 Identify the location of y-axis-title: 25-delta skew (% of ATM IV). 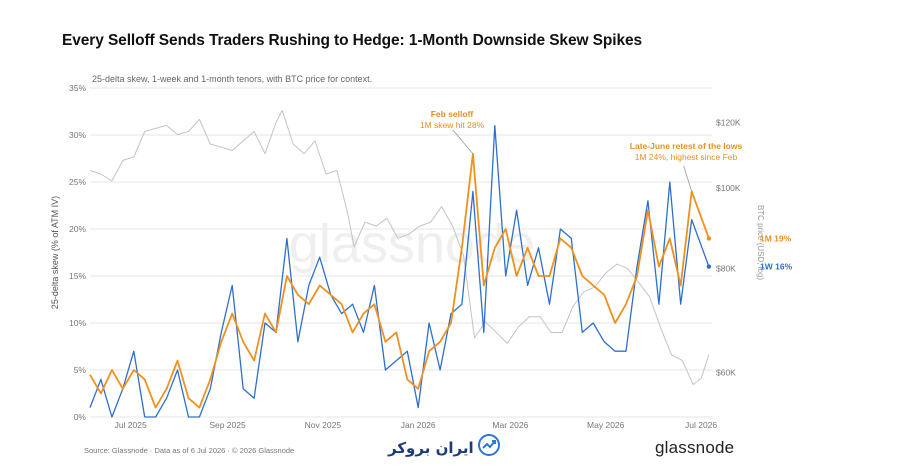
(55, 252).